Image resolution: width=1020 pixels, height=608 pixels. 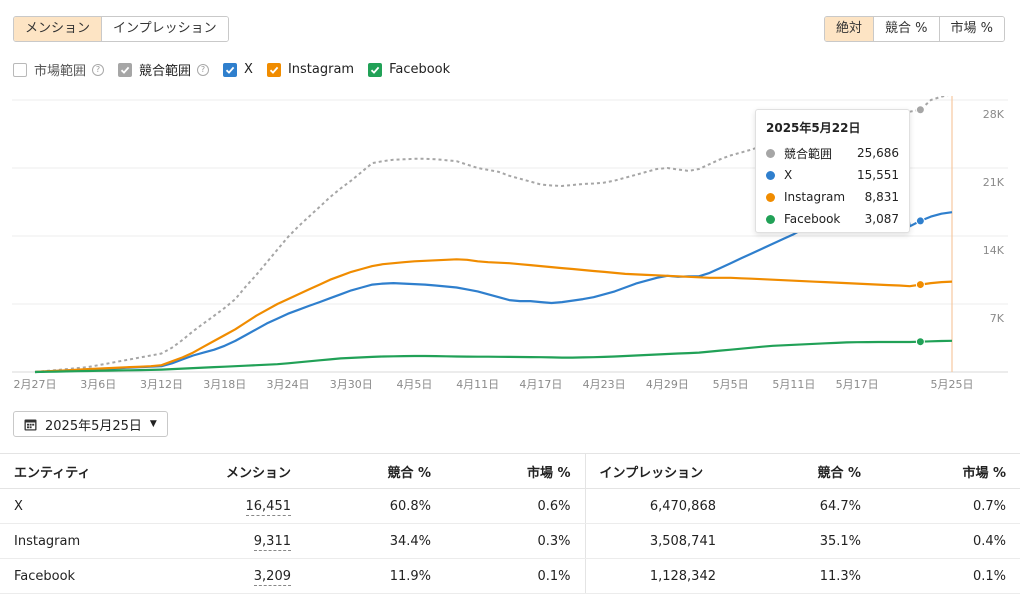 I want to click on checkbox-unchecked-icon, so click(x=20, y=69).